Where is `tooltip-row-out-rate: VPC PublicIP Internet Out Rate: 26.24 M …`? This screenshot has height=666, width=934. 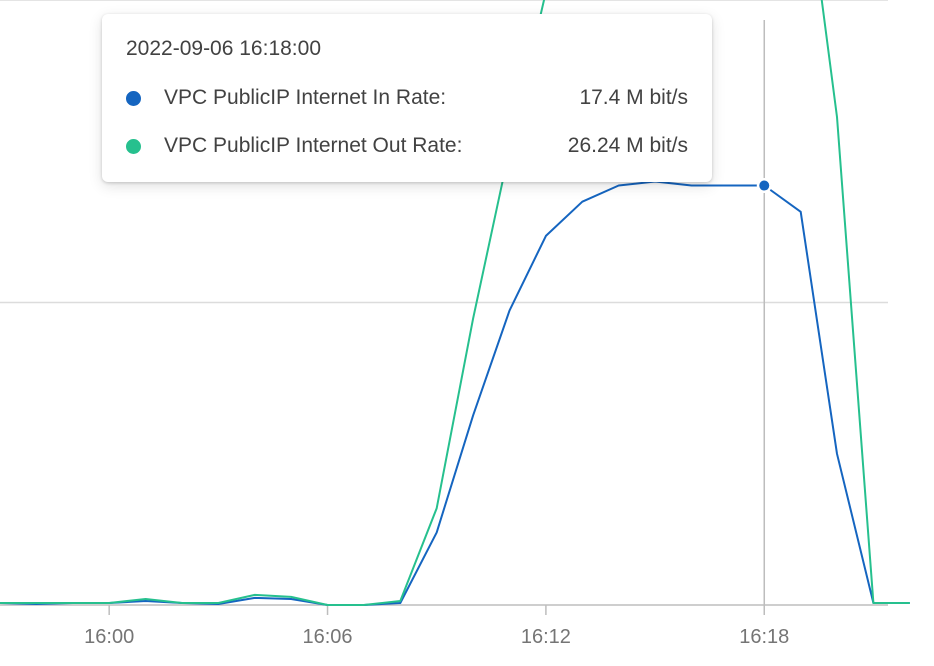
tooltip-row-out-rate: VPC PublicIP Internet Out Rate: 26.24 M … is located at coordinates (407, 147).